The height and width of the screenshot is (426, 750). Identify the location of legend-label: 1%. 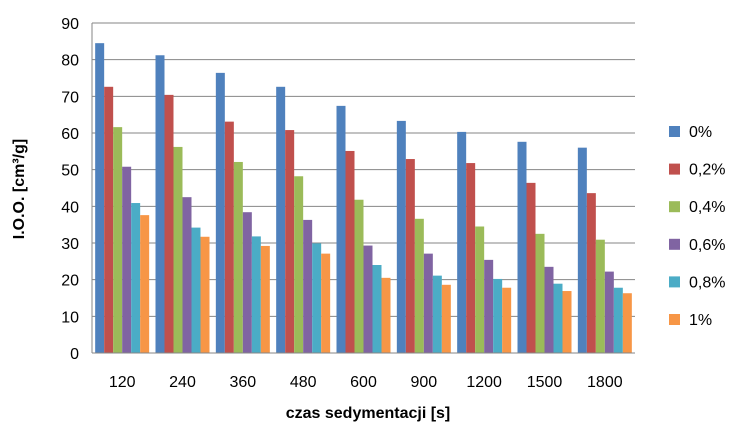
(700, 320).